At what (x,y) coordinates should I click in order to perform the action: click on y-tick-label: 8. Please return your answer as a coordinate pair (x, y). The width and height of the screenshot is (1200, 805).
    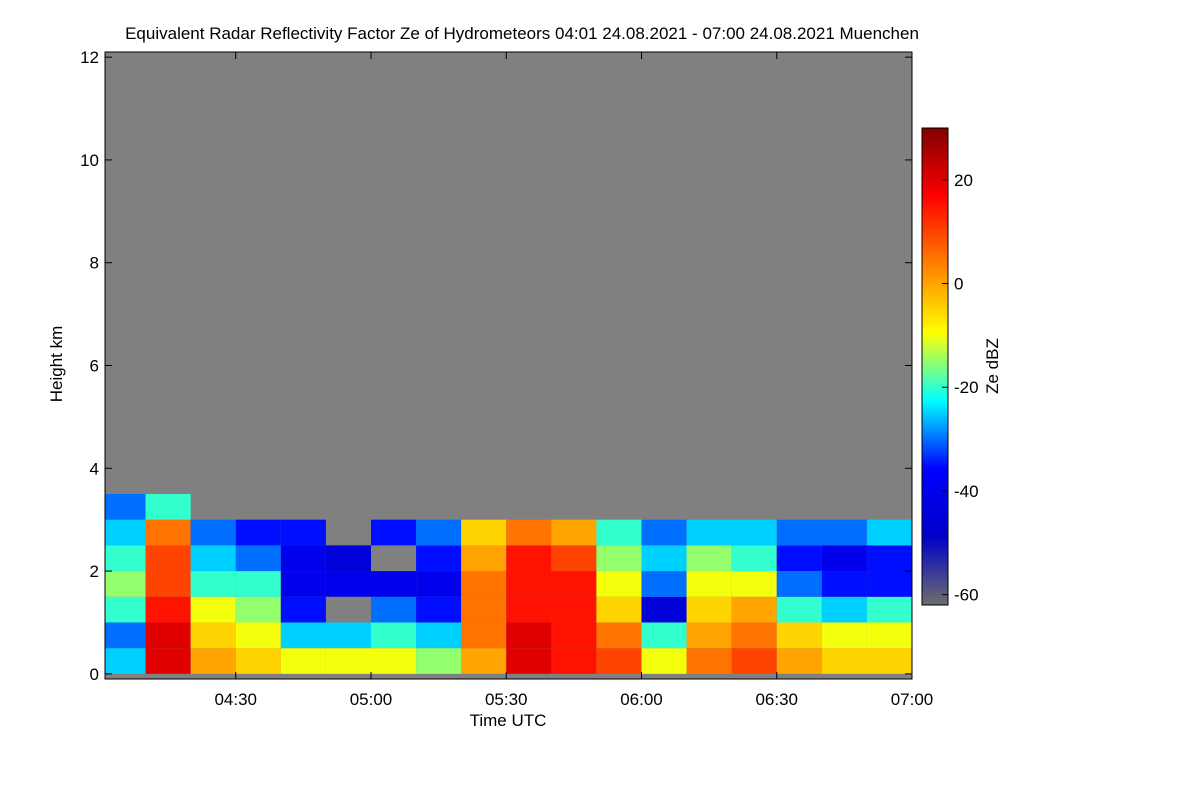
    Looking at the image, I should click on (94, 263).